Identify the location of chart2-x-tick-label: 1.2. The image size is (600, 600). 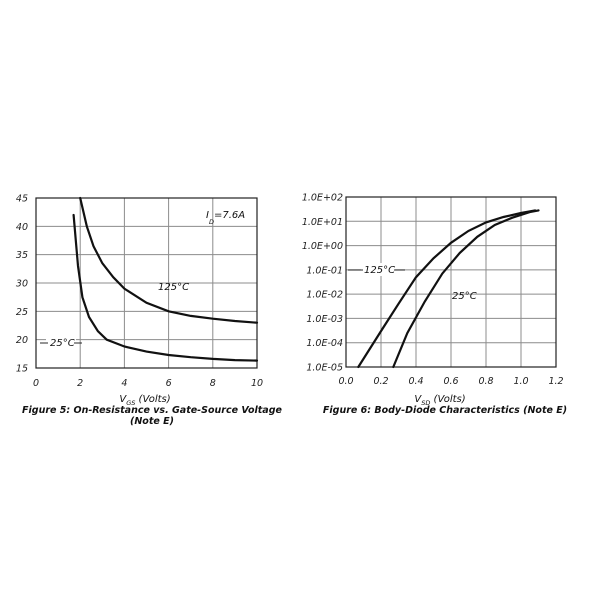
(555, 381).